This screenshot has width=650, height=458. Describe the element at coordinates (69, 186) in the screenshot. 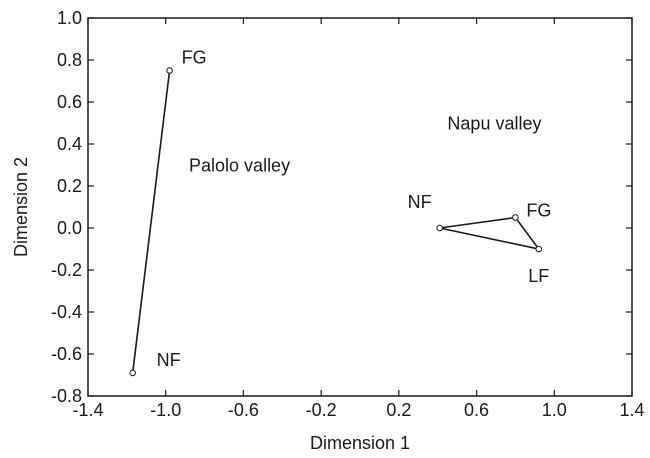

I see `y-tick-label: 0.2` at that location.